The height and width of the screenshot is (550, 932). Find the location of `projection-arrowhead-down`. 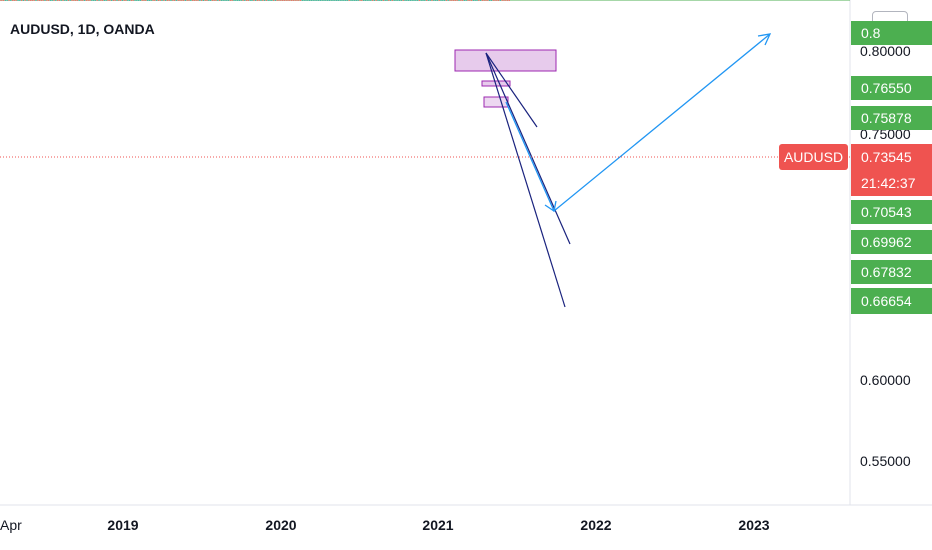

projection-arrowhead-down is located at coordinates (550, 206).